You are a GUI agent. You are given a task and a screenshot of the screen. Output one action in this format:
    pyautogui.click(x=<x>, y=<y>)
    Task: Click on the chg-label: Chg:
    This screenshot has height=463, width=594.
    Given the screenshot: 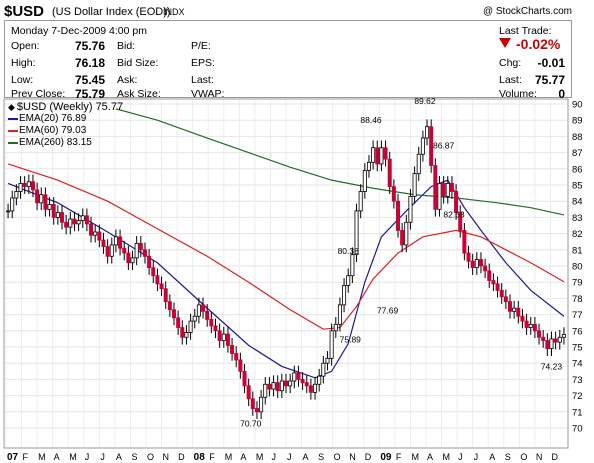 What is the action you would take?
    pyautogui.click(x=510, y=63)
    